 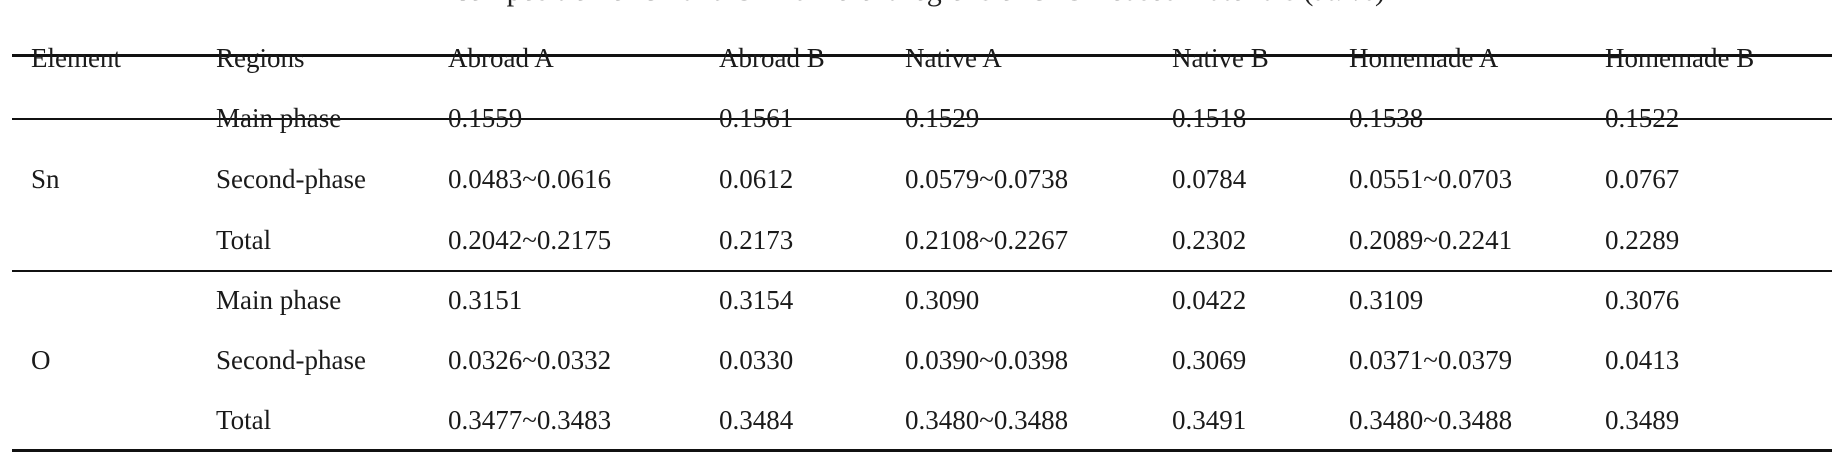 I want to click on table-cell: 0.0422, so click(x=1209, y=300).